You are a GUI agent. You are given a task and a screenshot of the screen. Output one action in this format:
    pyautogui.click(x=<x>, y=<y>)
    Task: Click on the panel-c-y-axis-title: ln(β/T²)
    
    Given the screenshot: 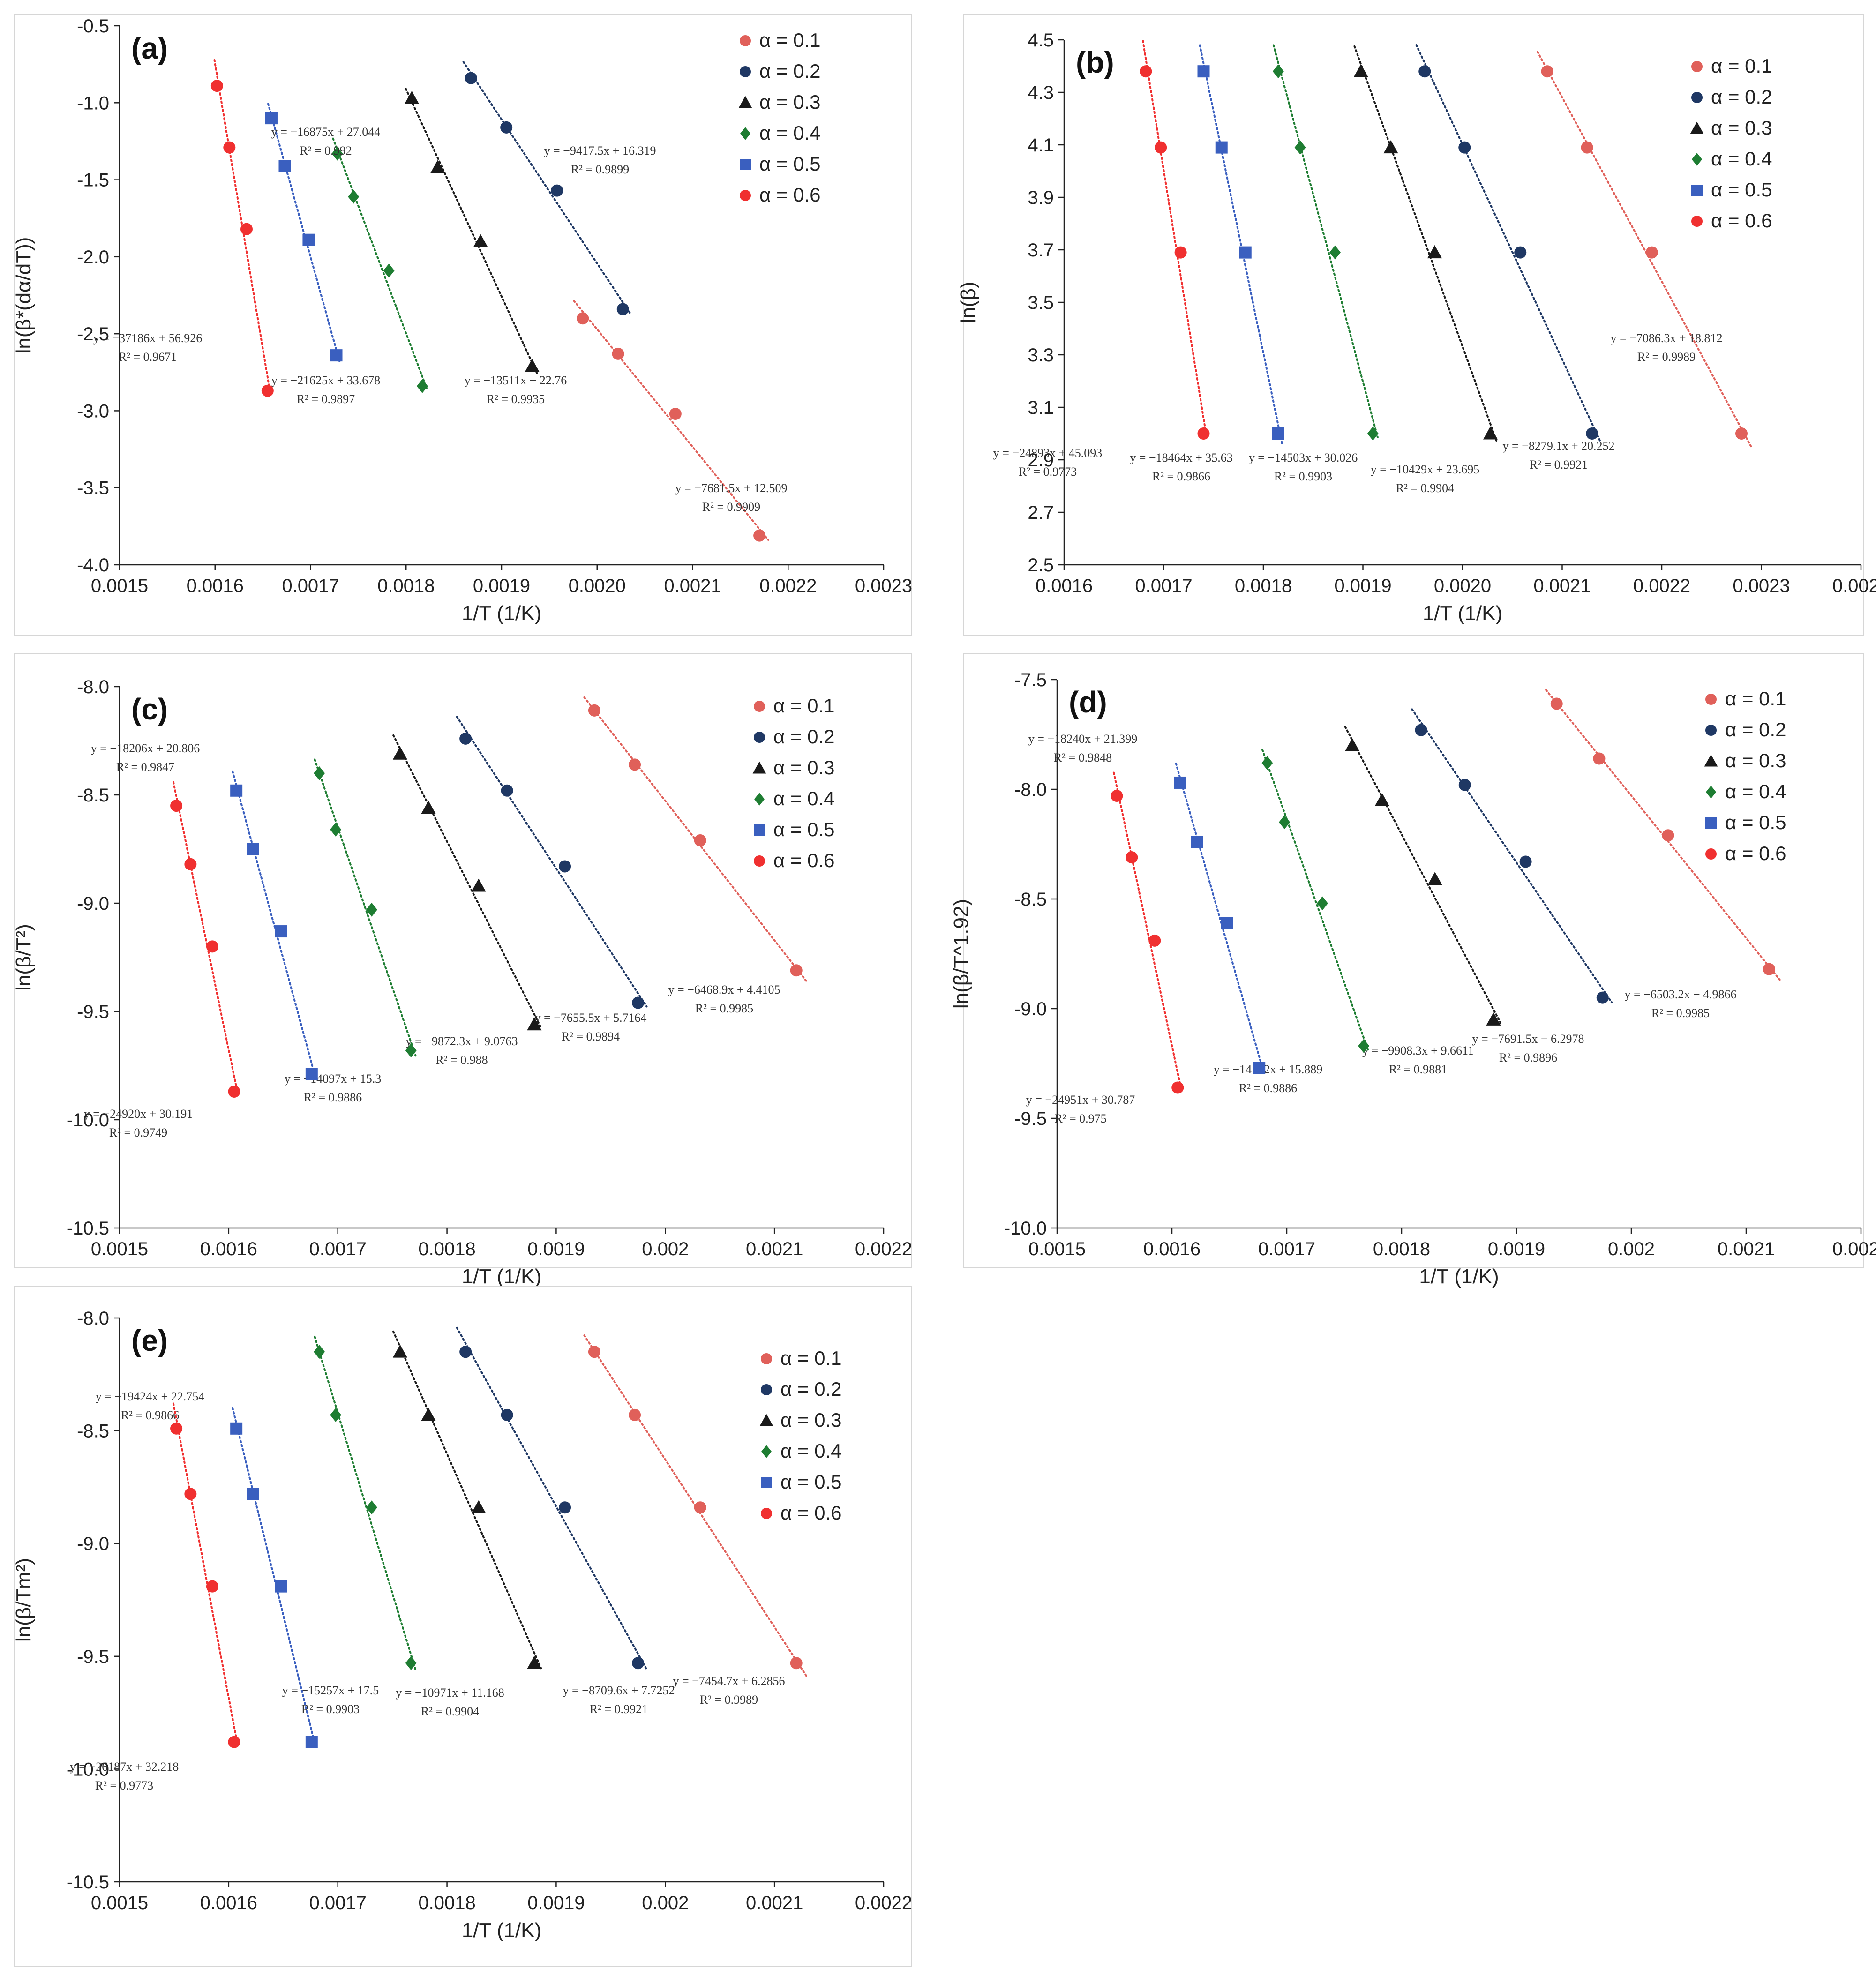 What is the action you would take?
    pyautogui.click(x=23, y=957)
    